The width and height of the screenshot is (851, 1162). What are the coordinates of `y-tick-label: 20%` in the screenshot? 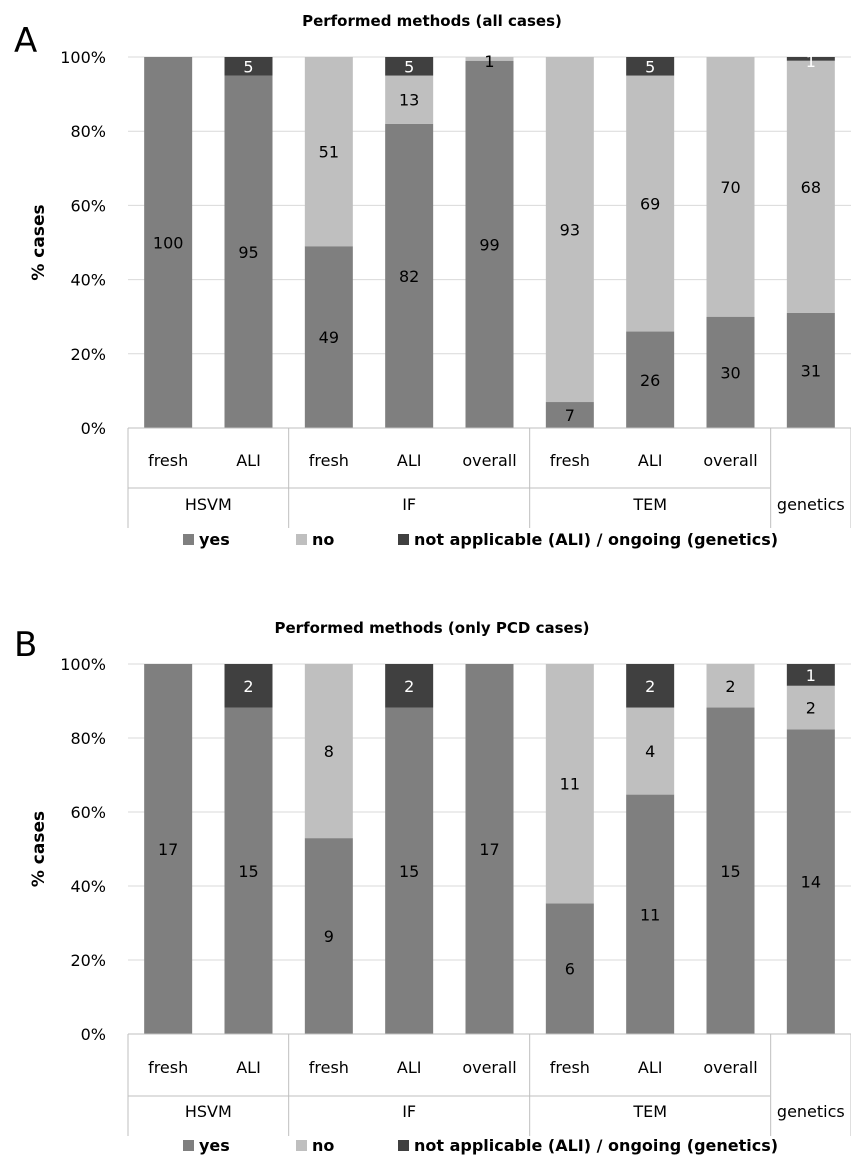 It's located at (88, 354).